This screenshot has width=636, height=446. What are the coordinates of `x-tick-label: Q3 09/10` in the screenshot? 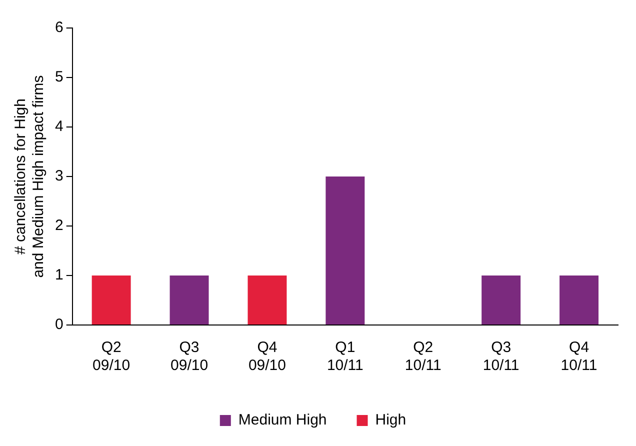 It's located at (189, 356).